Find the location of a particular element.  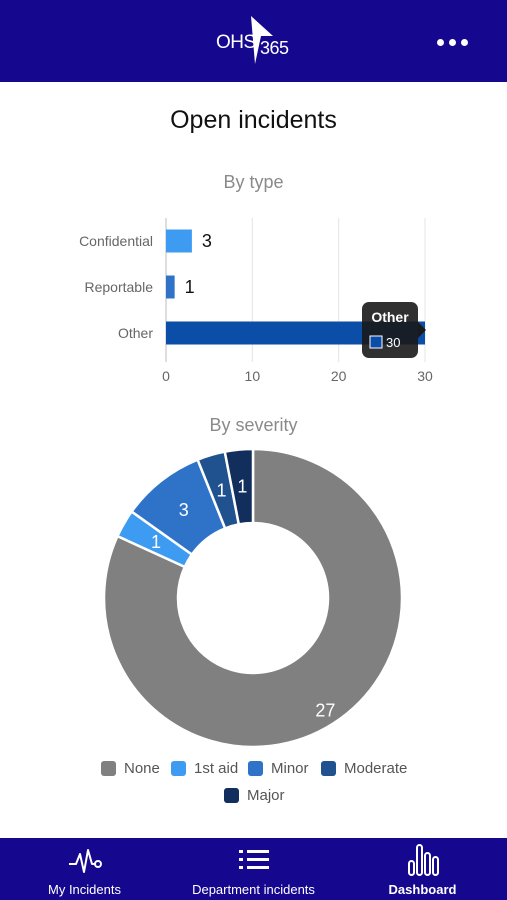

x-tick-label: 20 is located at coordinates (339, 376).